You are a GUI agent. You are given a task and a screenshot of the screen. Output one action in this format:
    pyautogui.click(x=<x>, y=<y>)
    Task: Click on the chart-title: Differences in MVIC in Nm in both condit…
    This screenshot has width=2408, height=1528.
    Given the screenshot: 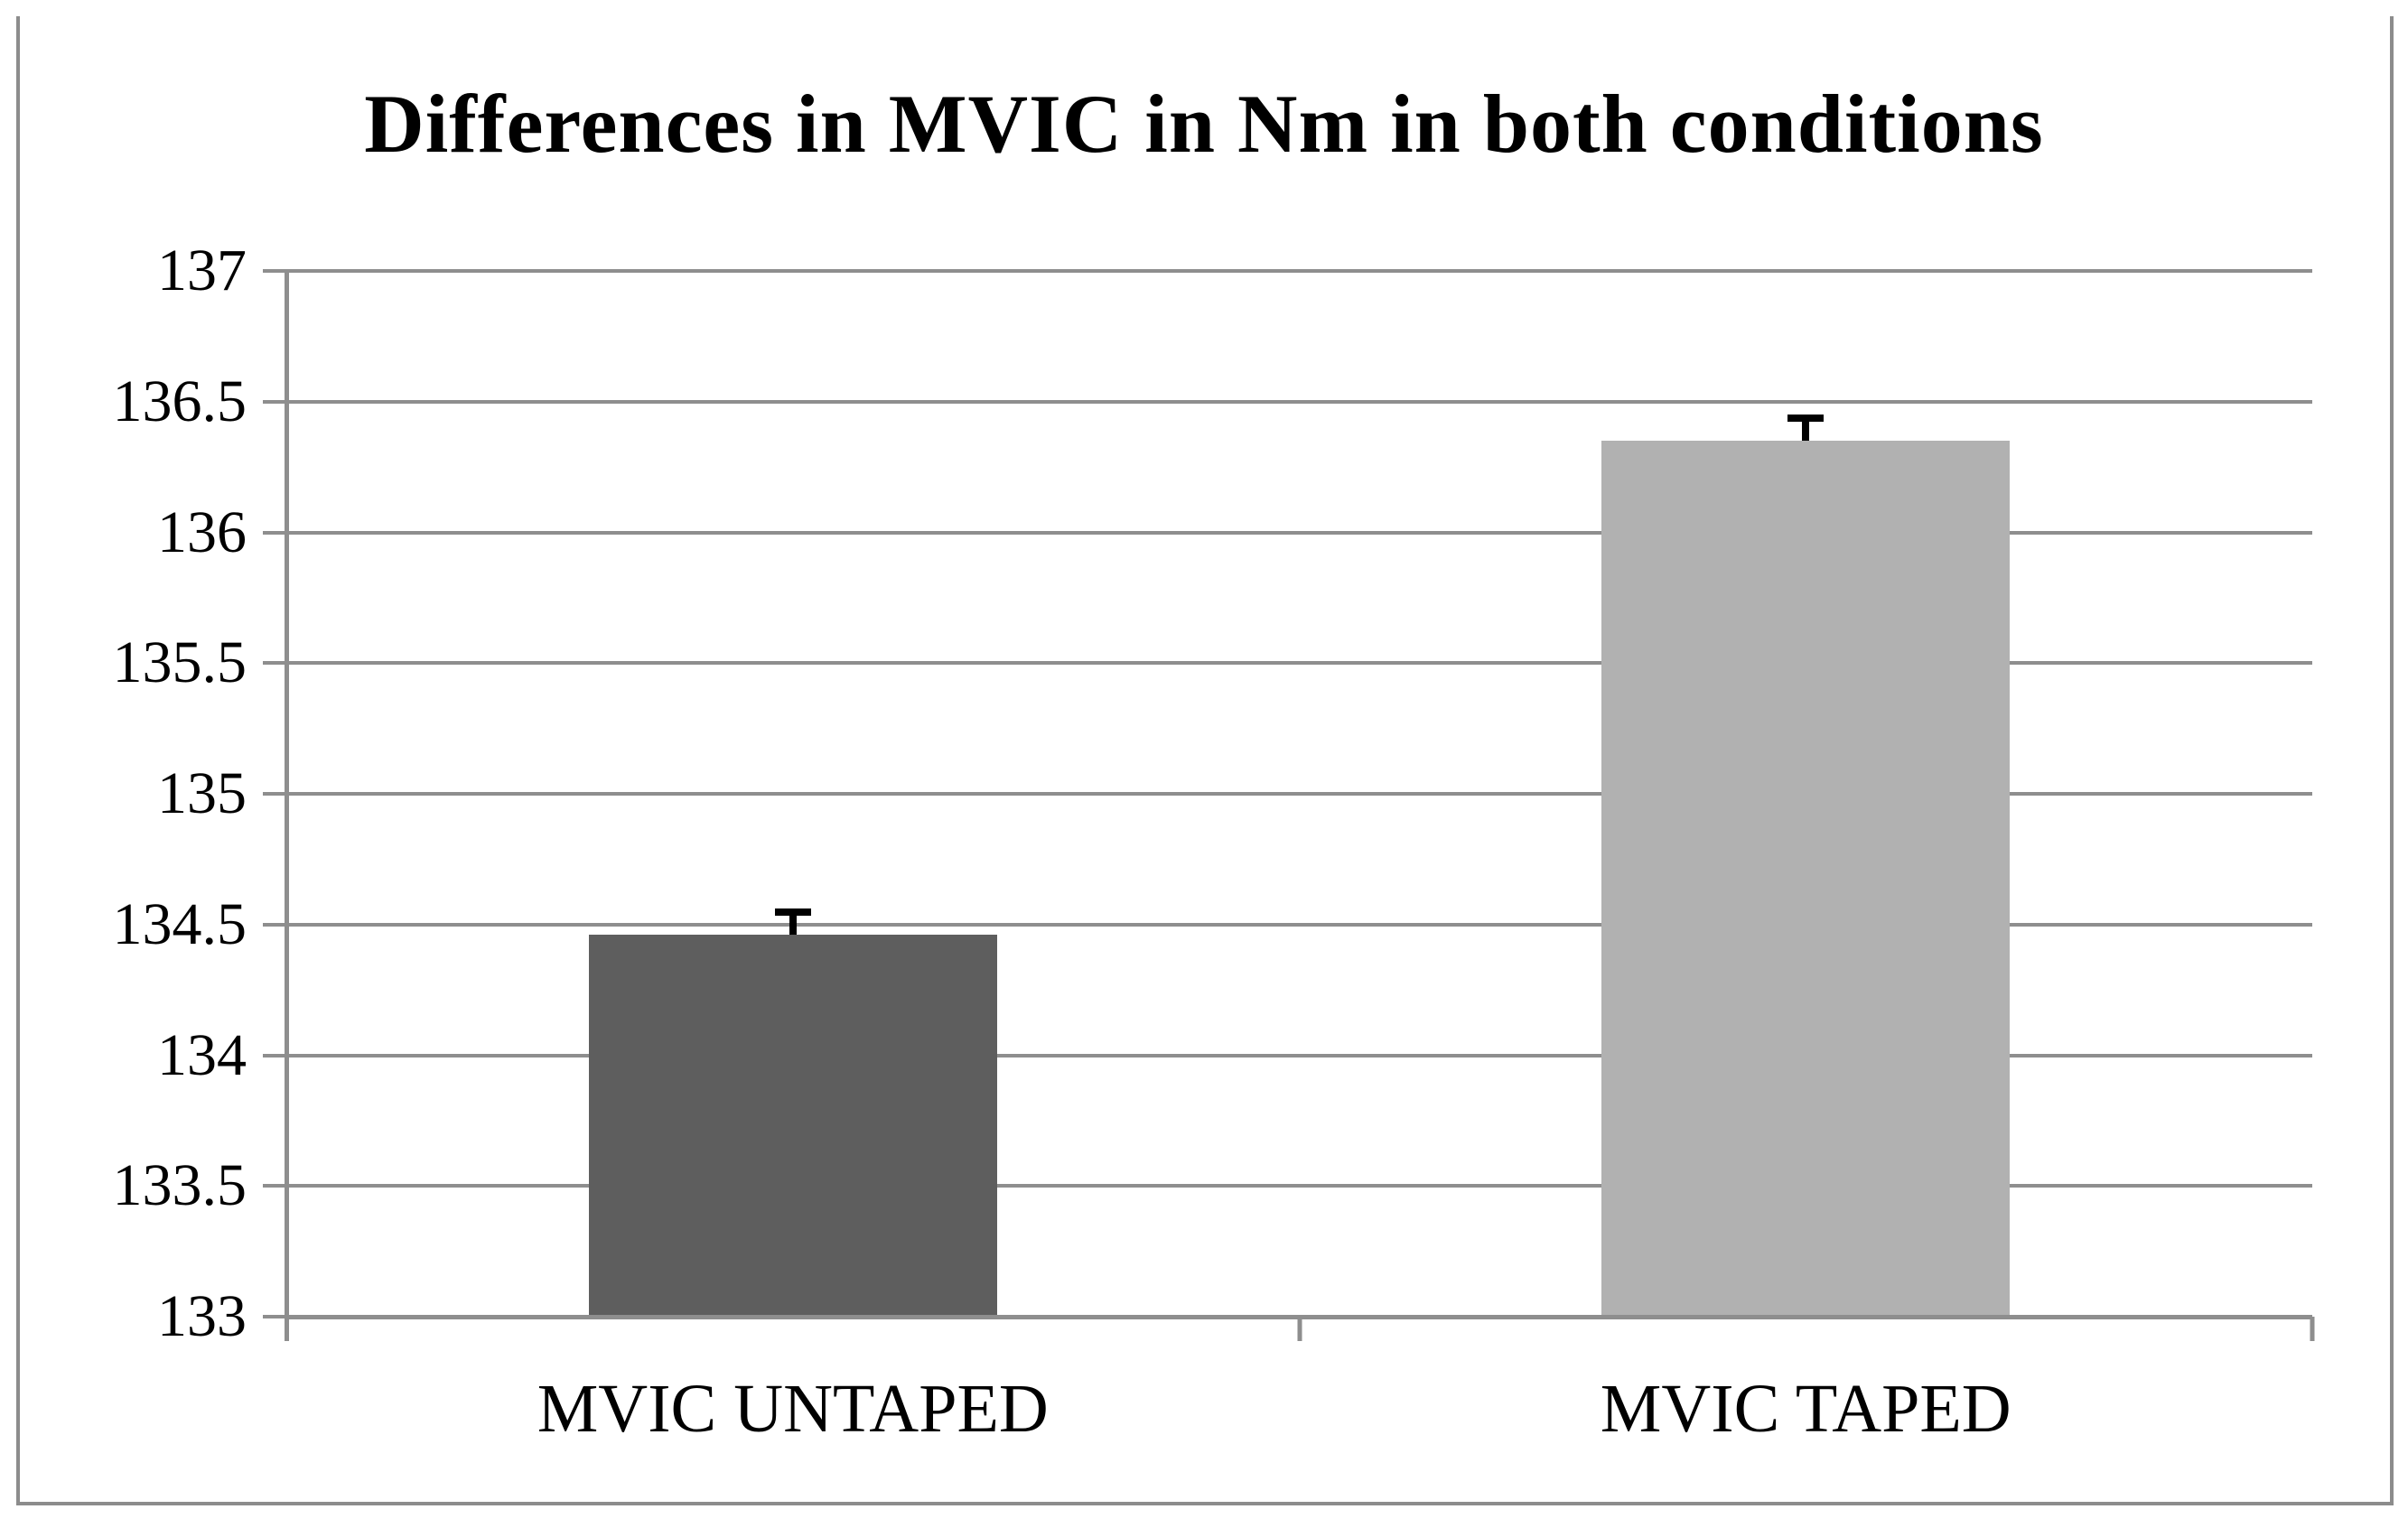 What is the action you would take?
    pyautogui.click(x=1204, y=124)
    